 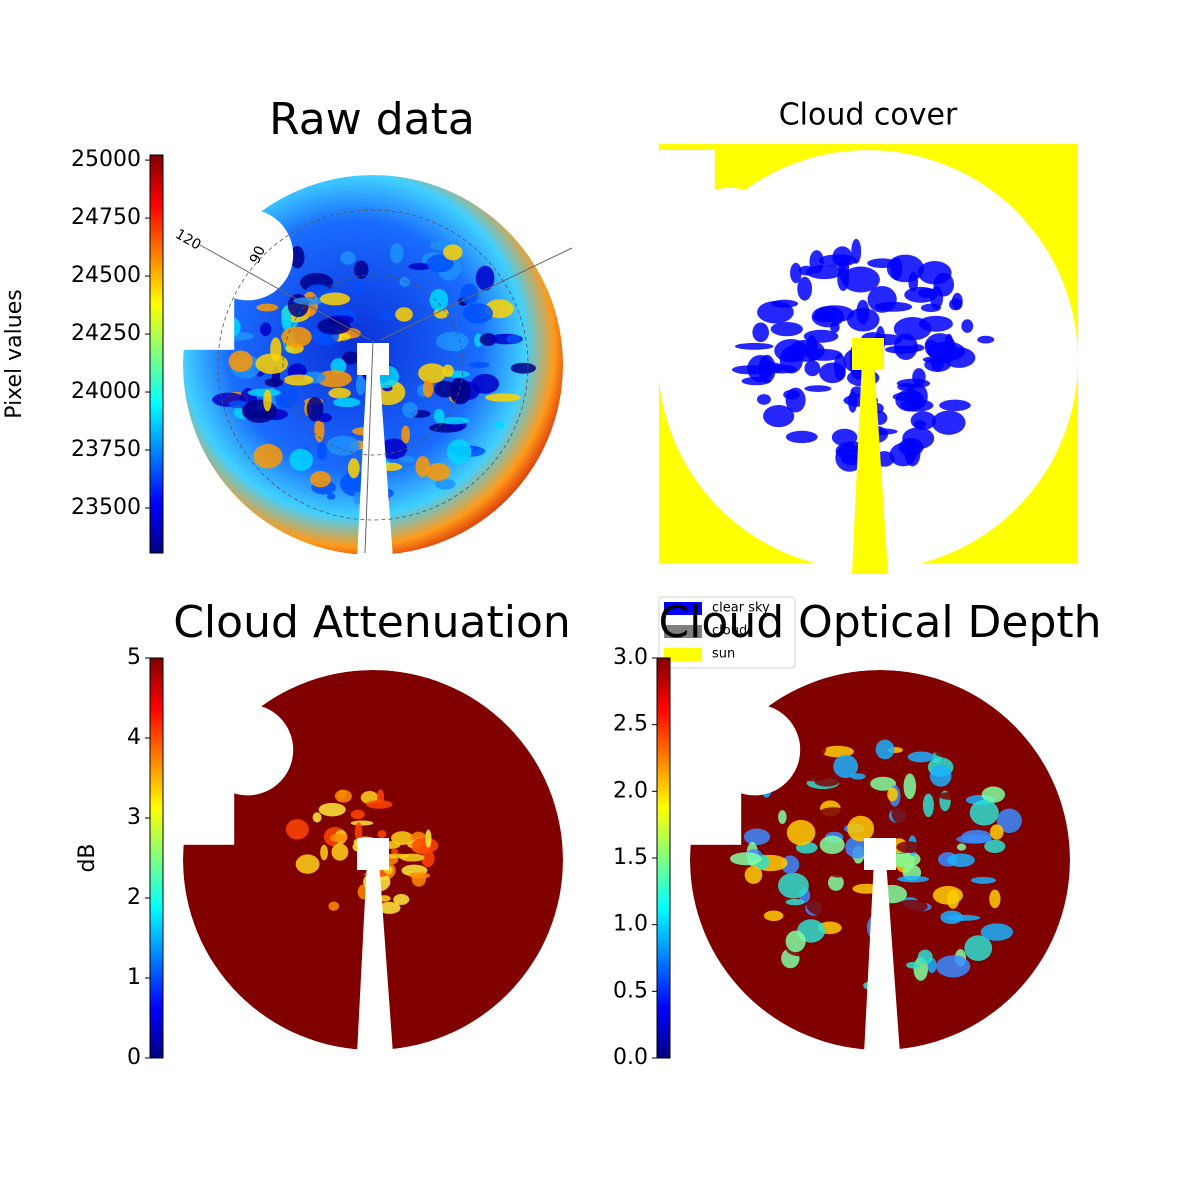 What do you see at coordinates (729, 631) in the screenshot?
I see `legend-label: cloud` at bounding box center [729, 631].